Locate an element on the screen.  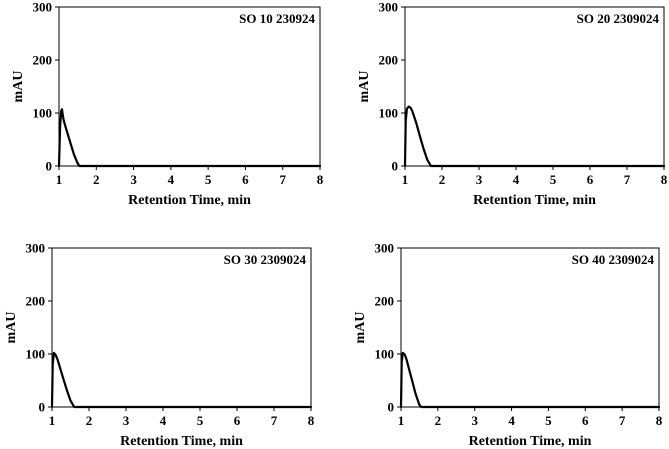
panel-title: SO 10 230924 is located at coordinates (277, 18).